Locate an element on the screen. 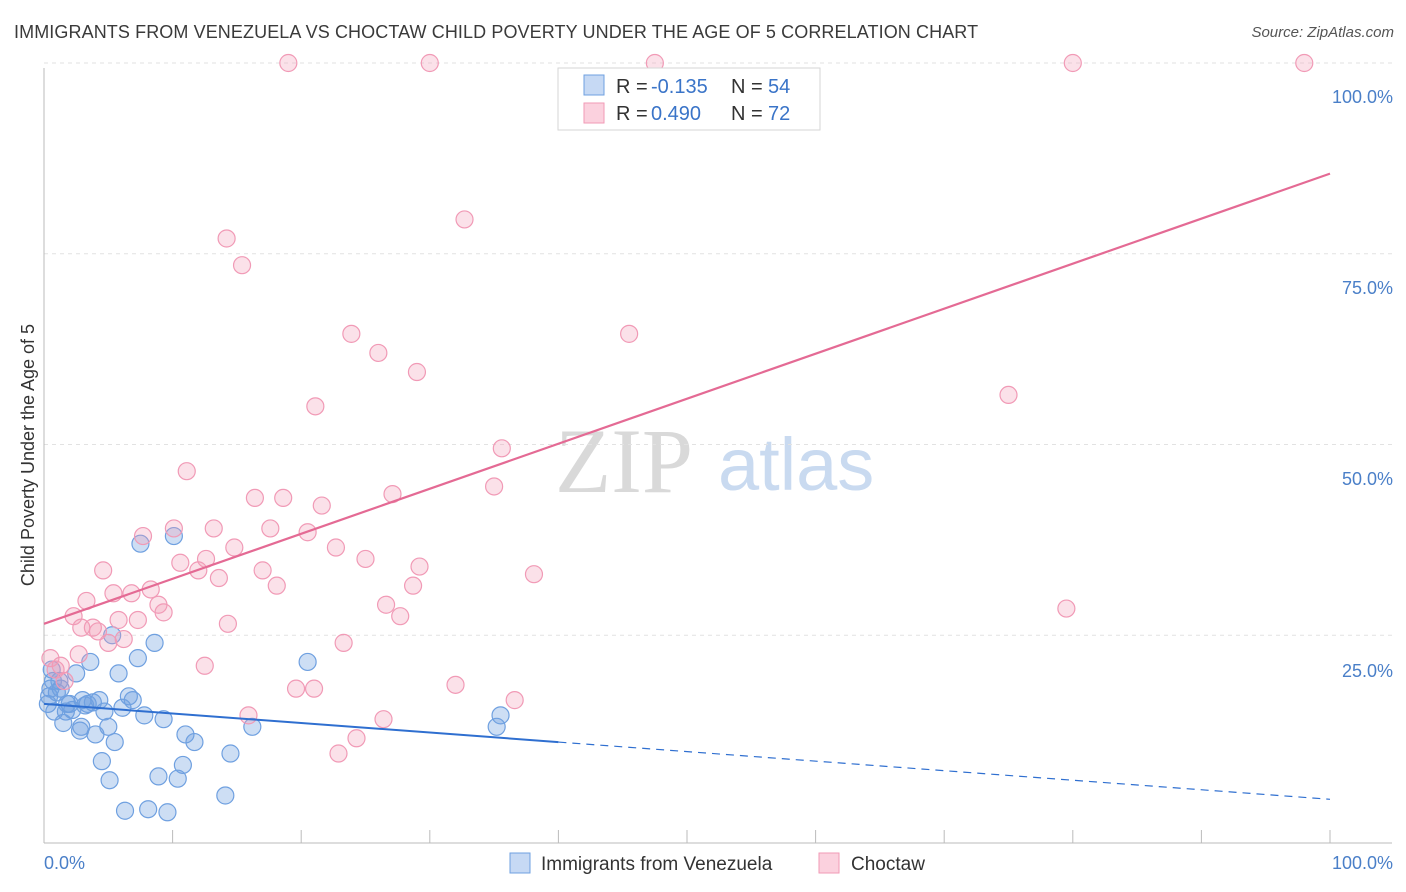  trend-line-venezuela is located at coordinates (301, 723).